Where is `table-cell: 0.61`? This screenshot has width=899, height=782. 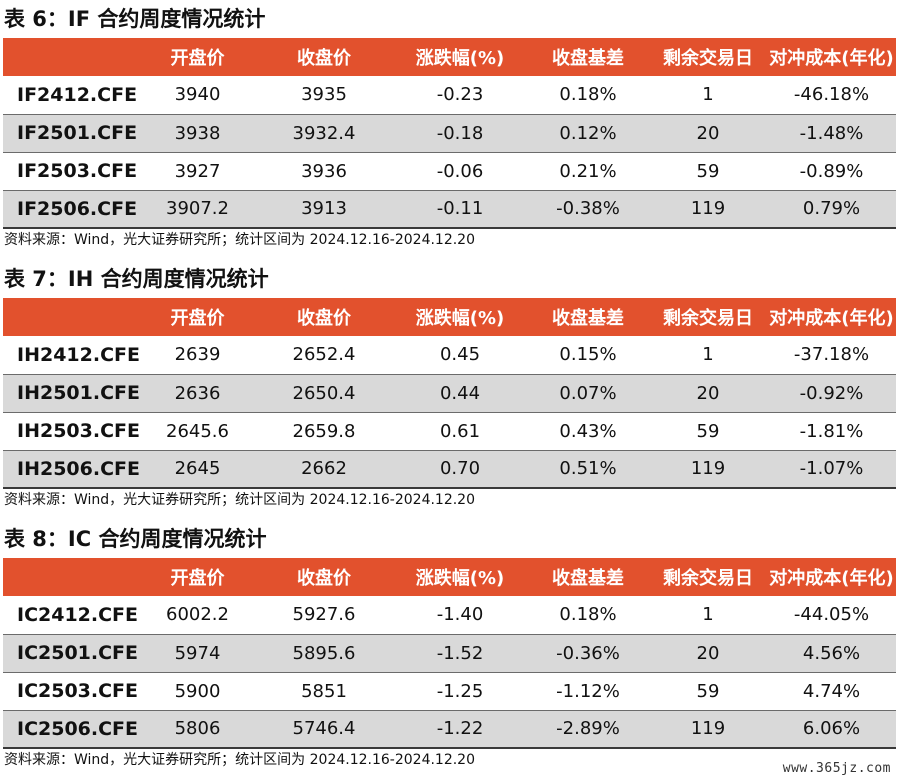
table-cell: 0.61 is located at coordinates (460, 431).